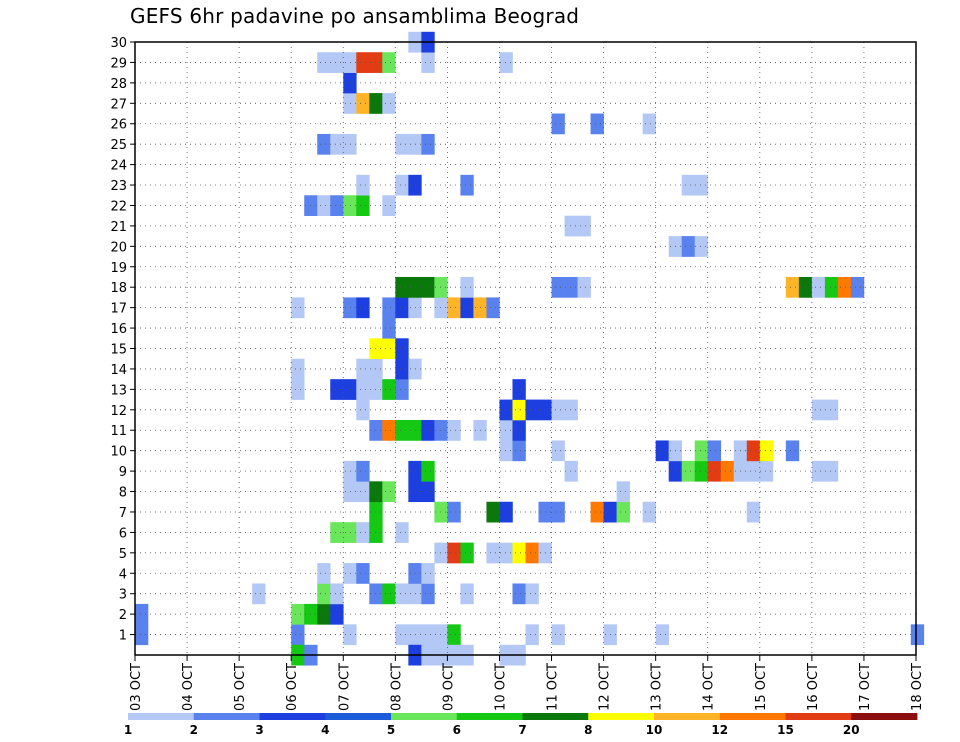 The height and width of the screenshot is (742, 960). What do you see at coordinates (605, 687) in the screenshot?
I see `x-tick-label: 12 OCT` at bounding box center [605, 687].